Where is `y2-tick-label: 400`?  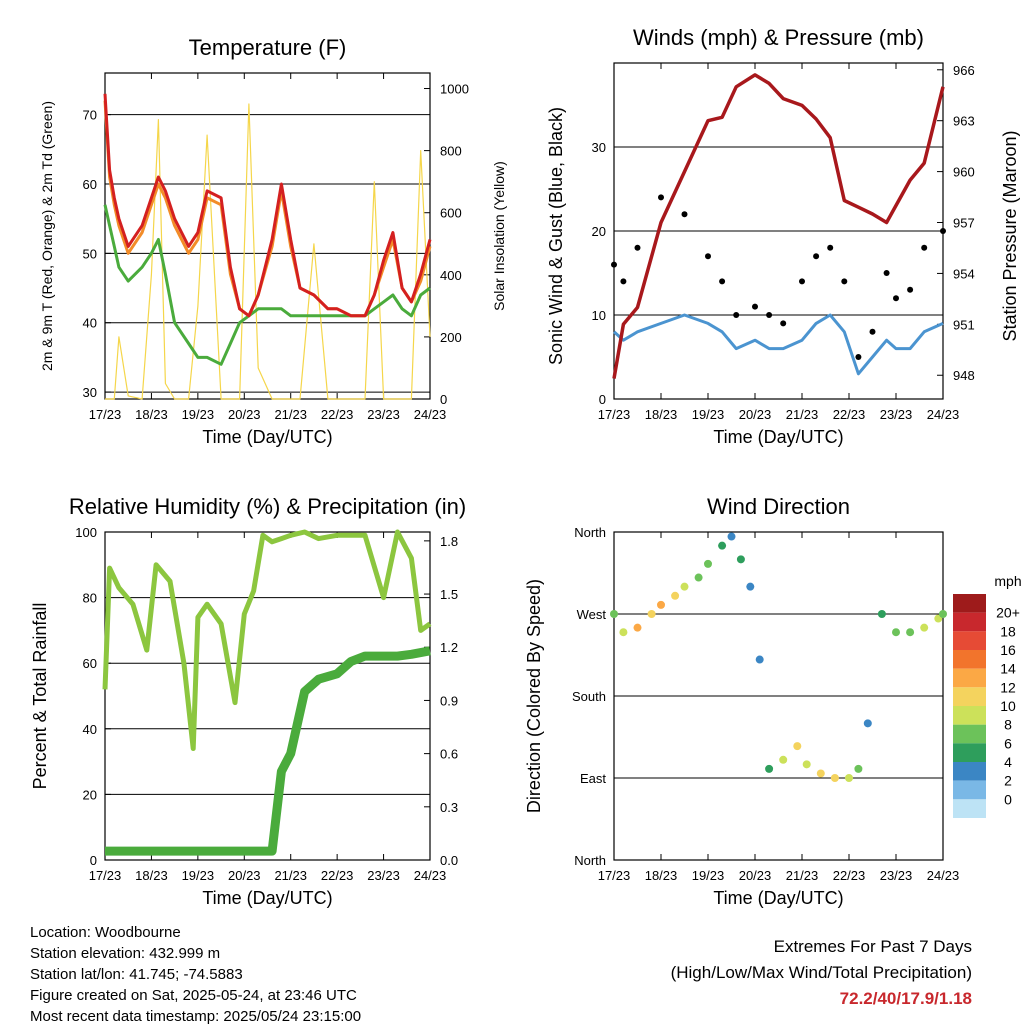
y2-tick-label: 400 is located at coordinates (451, 275).